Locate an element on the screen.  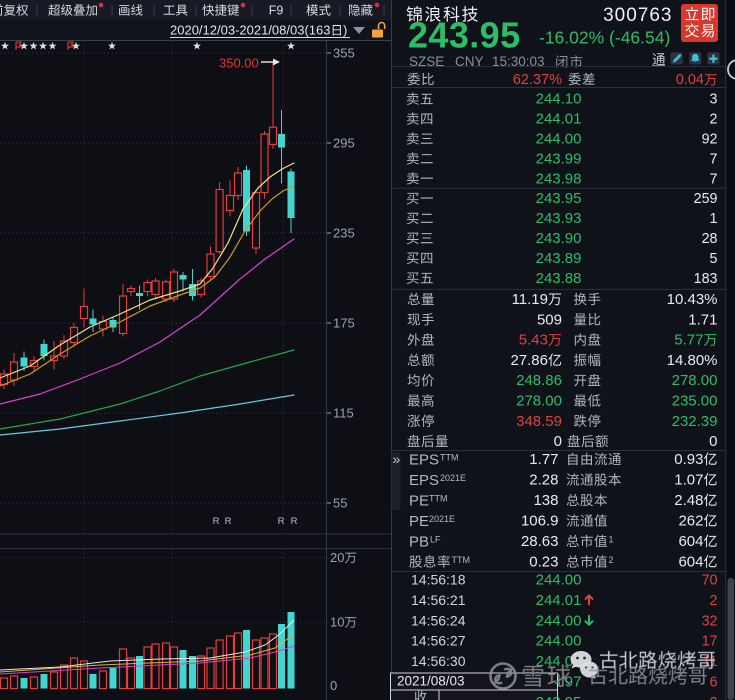
svg-text: 11.19 is located at coordinates (530, 299).